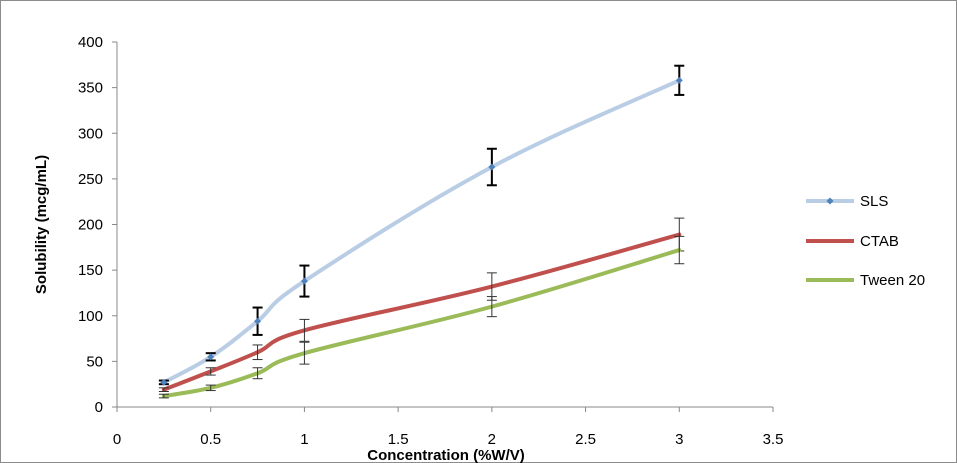 This screenshot has width=957, height=463. I want to click on legend-label-ctab: CTAB, so click(879, 241).